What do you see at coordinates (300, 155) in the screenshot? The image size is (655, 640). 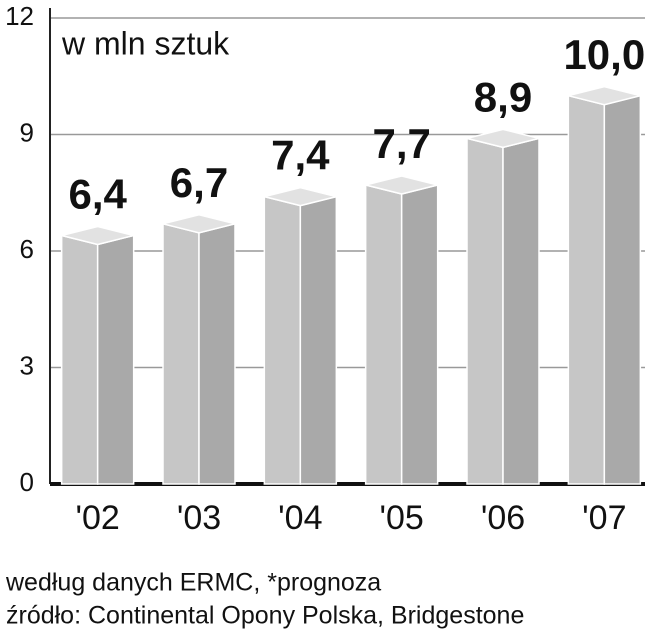 I see `value-label: 7,4` at bounding box center [300, 155].